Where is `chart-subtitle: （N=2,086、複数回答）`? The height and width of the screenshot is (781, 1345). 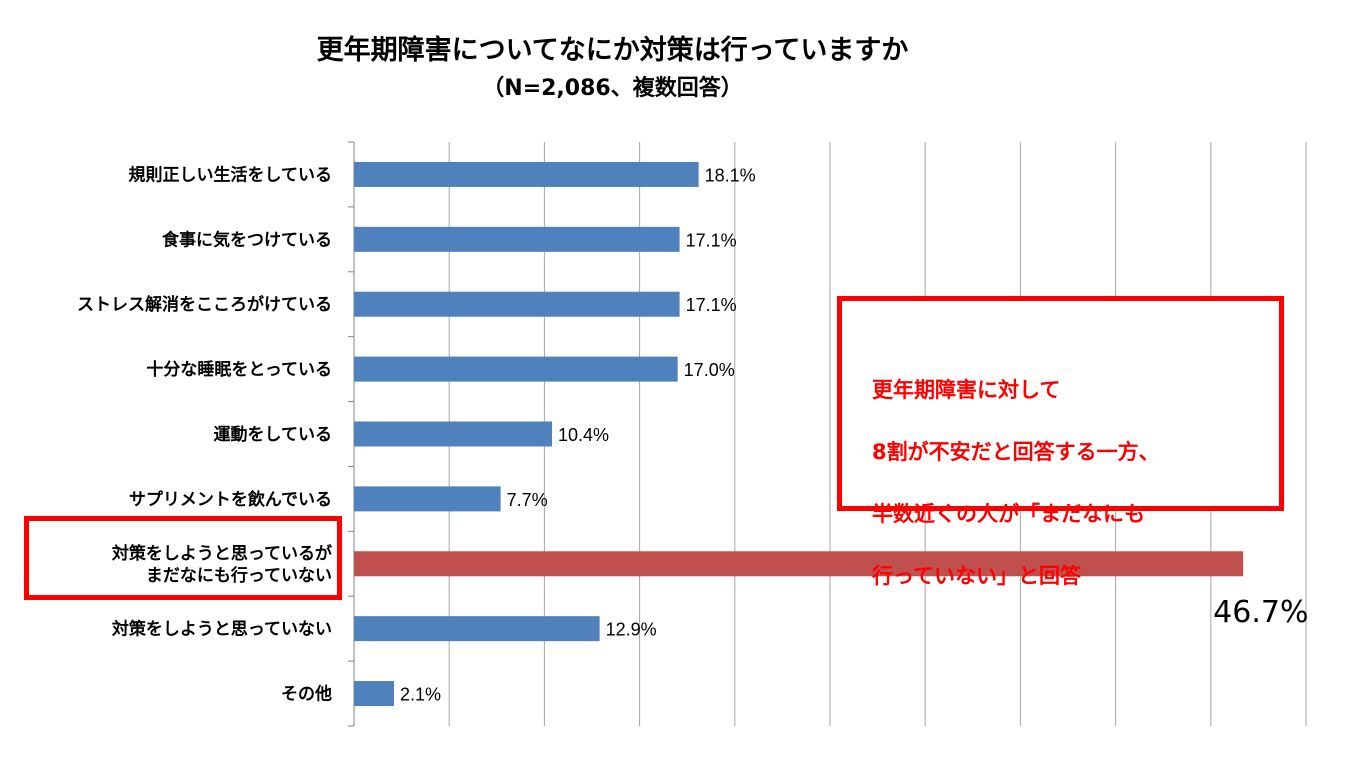
chart-subtitle: （N=2,086、複数回答） is located at coordinates (612, 88).